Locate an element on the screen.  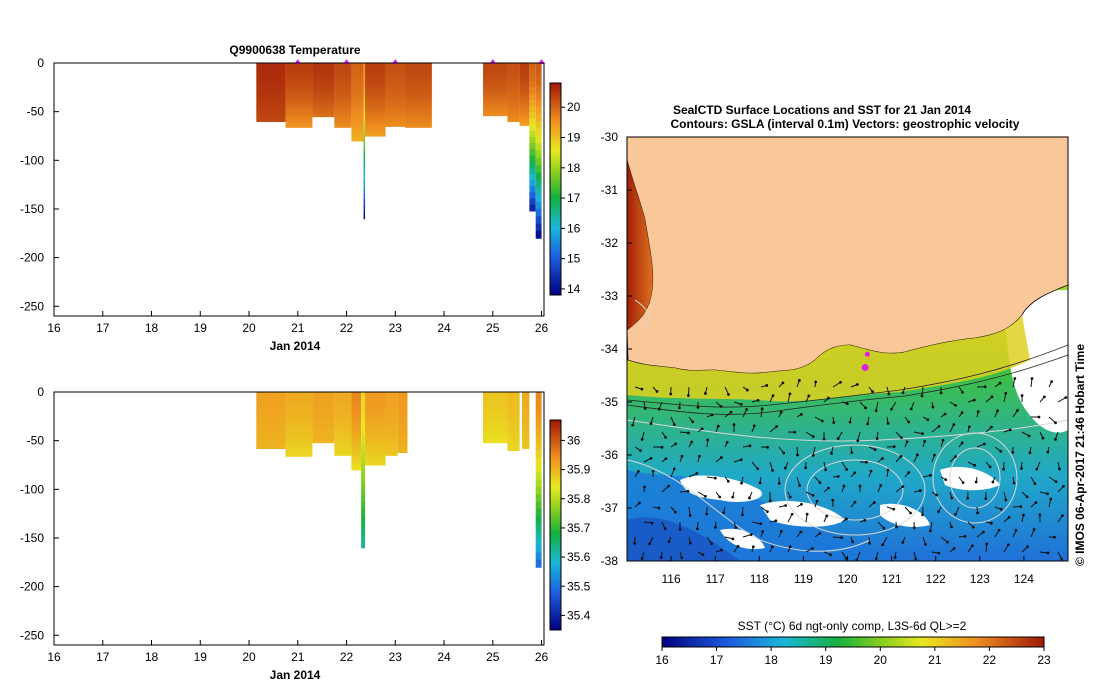
lon-tick-label: 123 is located at coordinates (980, 579).